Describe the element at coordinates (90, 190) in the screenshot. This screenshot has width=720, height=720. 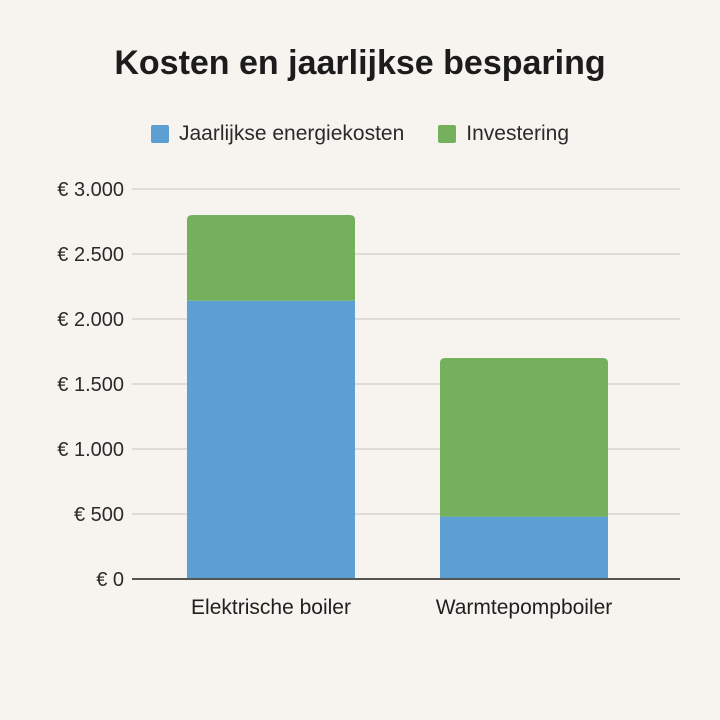
I see `y-tick-label: € 3.000` at that location.